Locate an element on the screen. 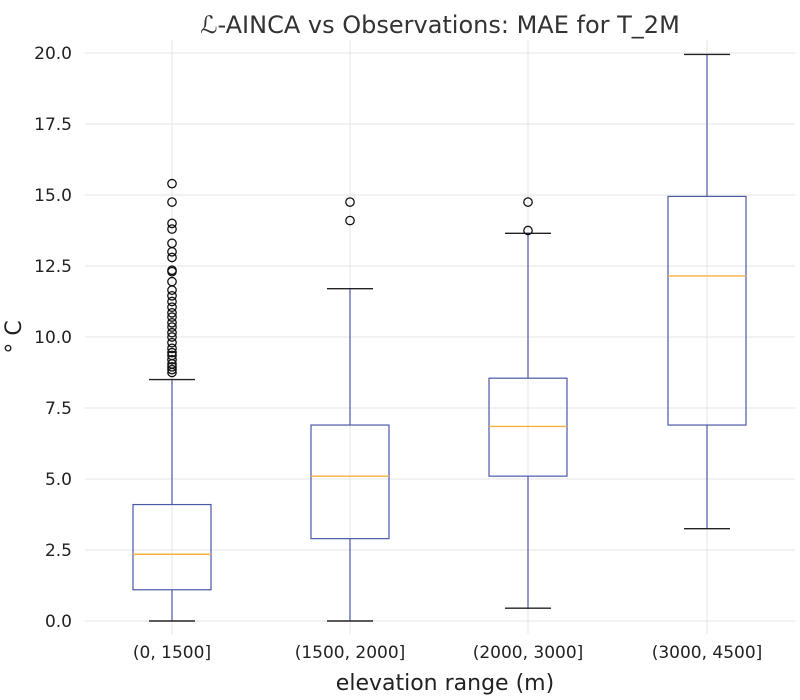 The height and width of the screenshot is (700, 800). x-axis-label: elevation range (m) is located at coordinates (445, 683).